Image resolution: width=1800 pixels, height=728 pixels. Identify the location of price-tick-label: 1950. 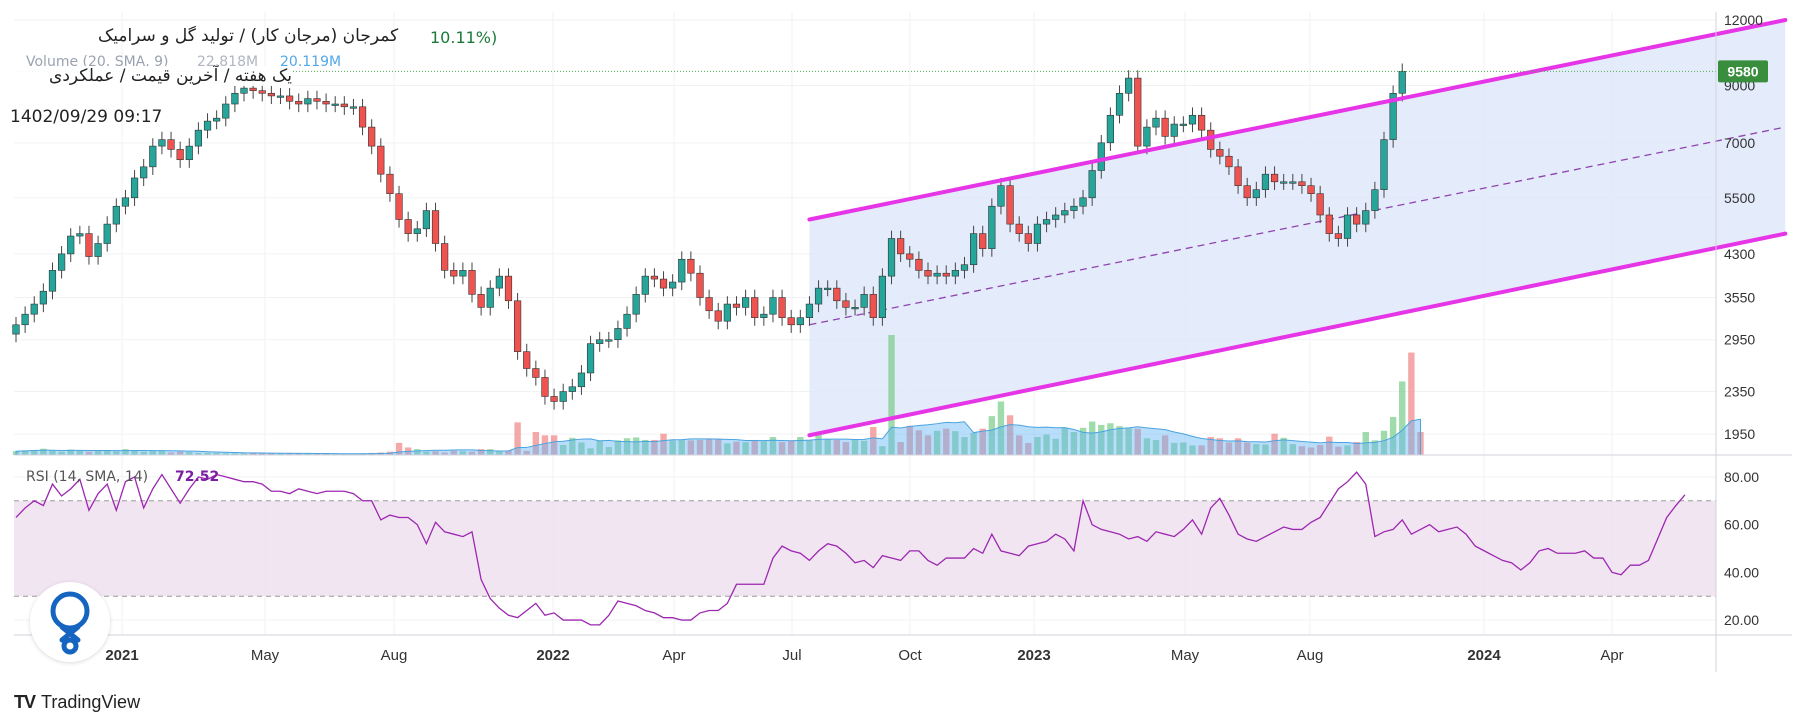
(1739, 434).